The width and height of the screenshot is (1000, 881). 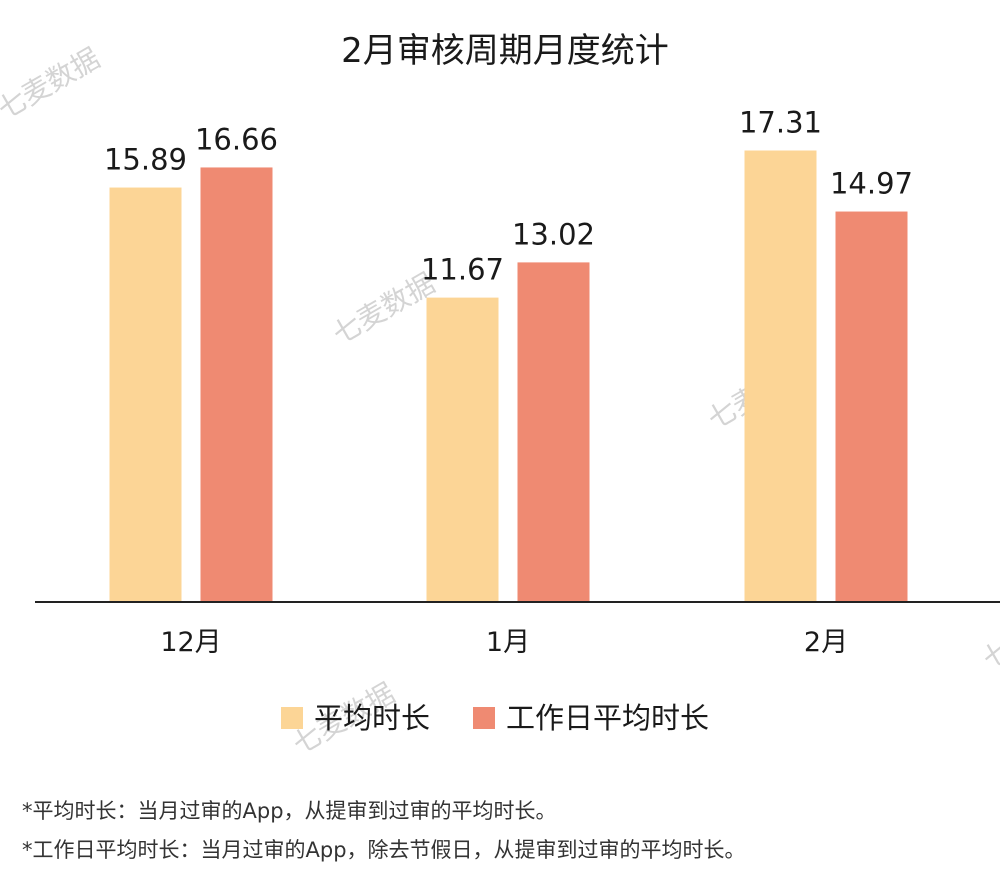 I want to click on legend: 平均时长 工作日平均时长, so click(x=495, y=718).